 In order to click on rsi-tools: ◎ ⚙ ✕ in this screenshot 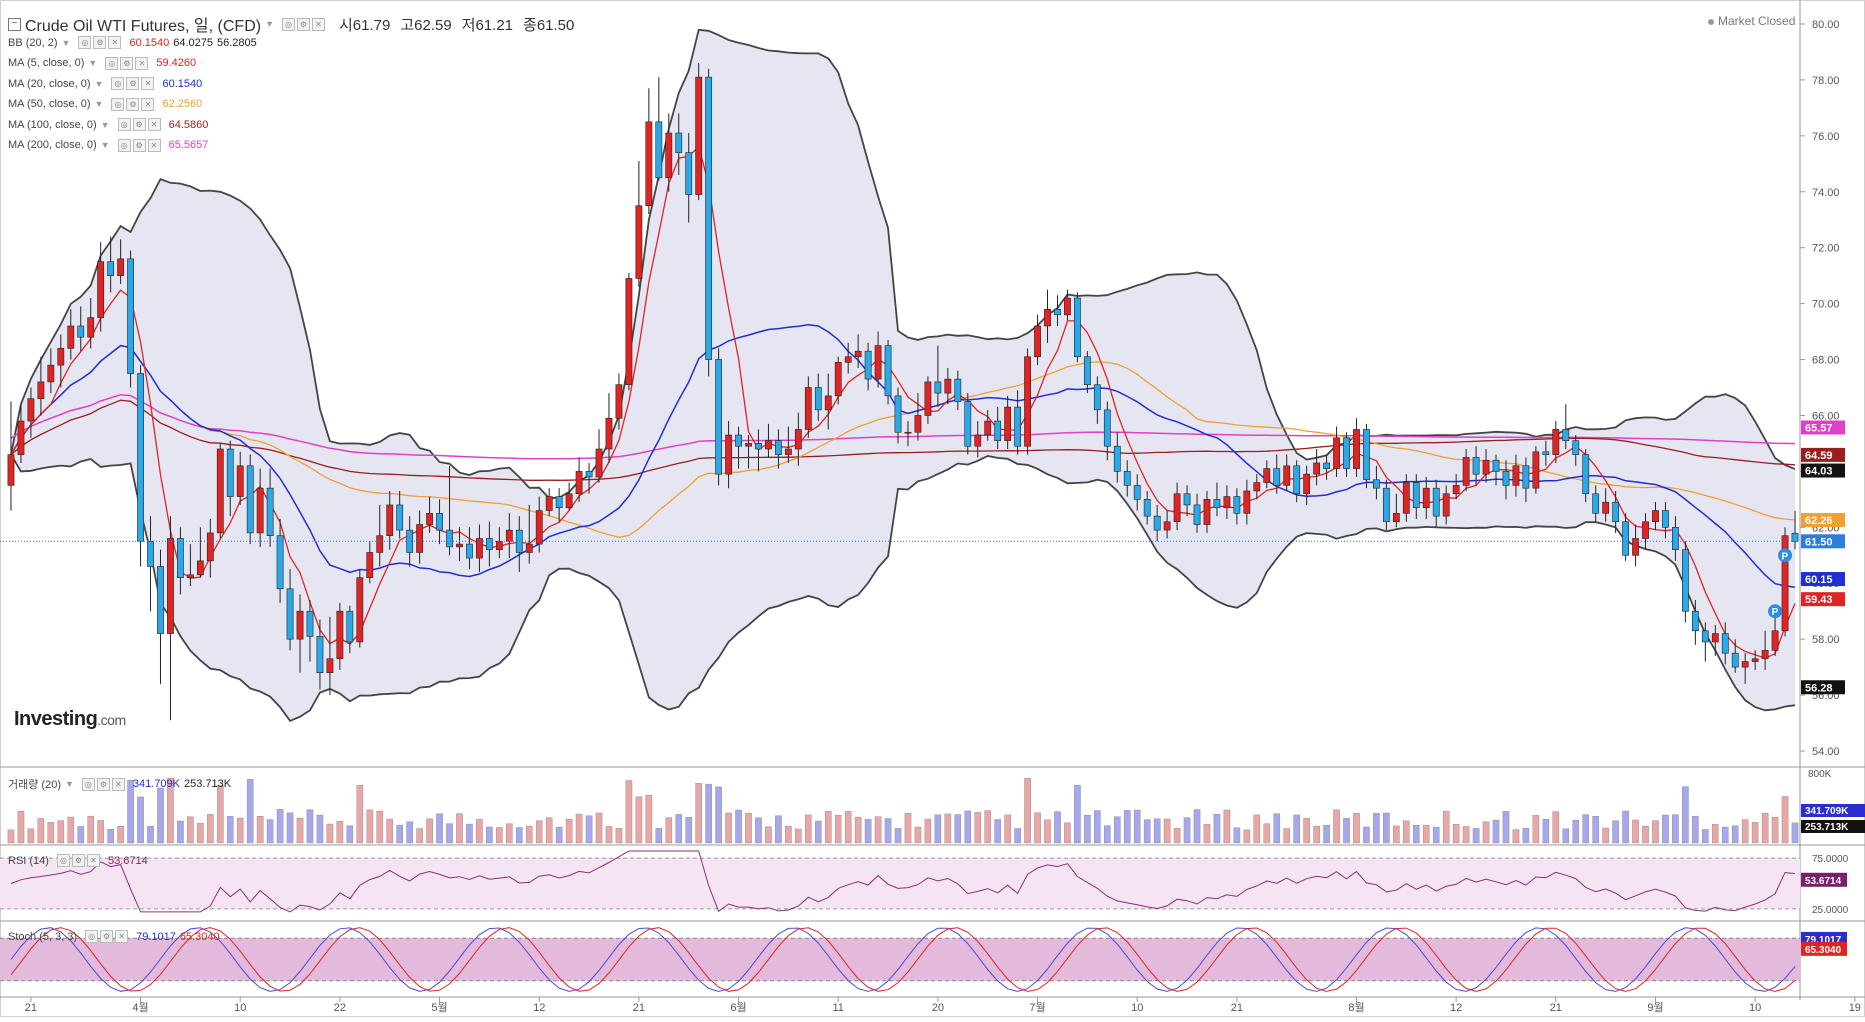, I will do `click(78, 860)`.